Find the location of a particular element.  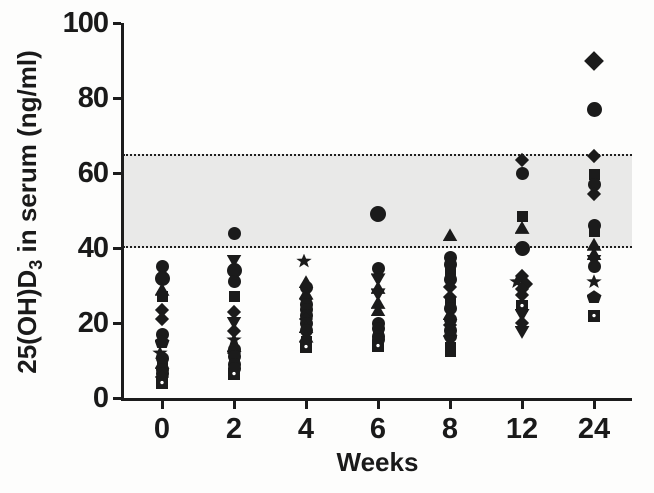

y-tick-label: 100 is located at coordinates (85, 23).